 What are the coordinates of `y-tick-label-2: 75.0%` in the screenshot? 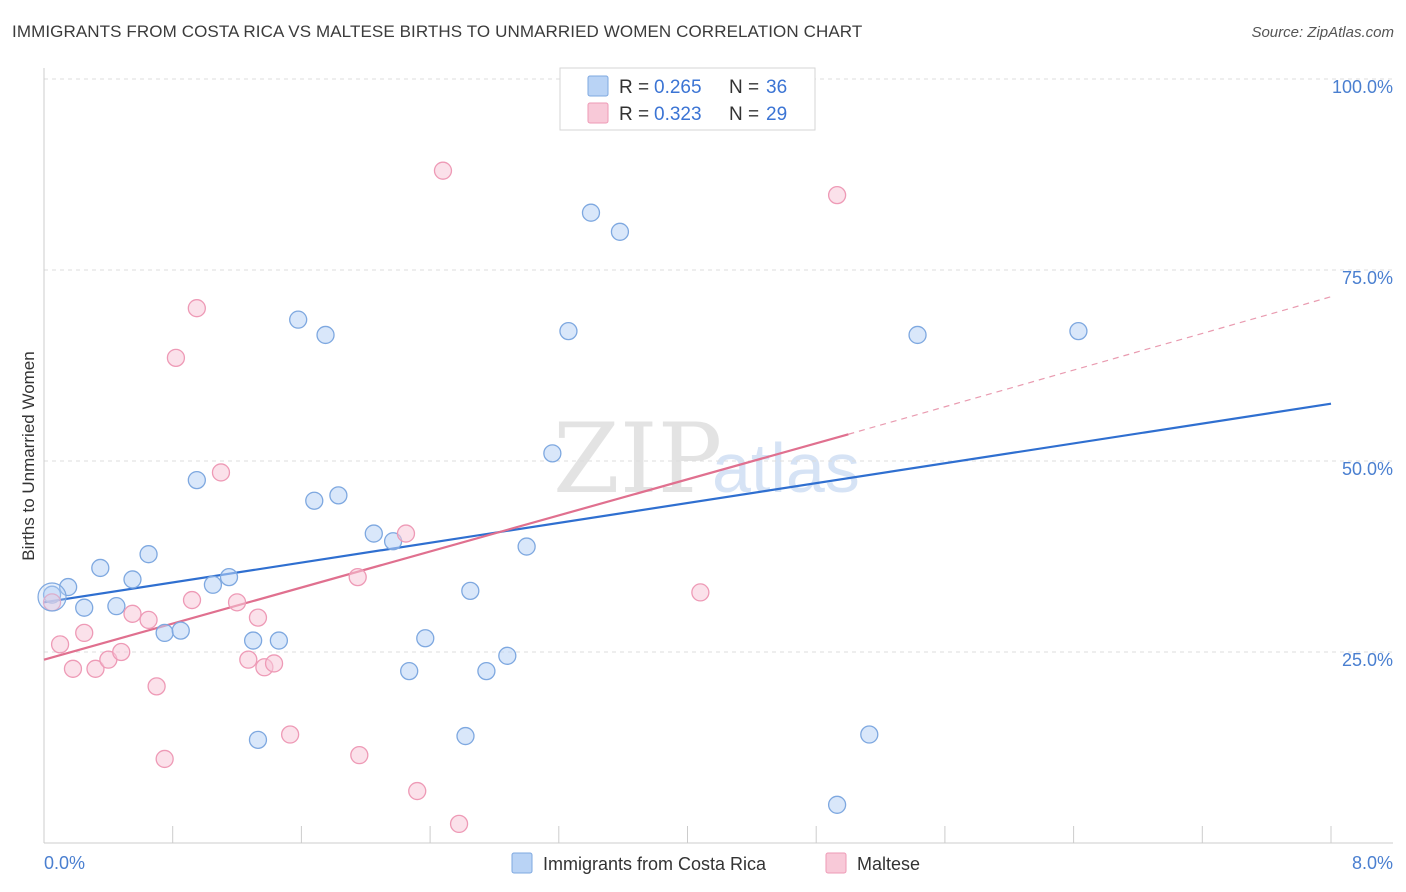 It's located at (1367, 278).